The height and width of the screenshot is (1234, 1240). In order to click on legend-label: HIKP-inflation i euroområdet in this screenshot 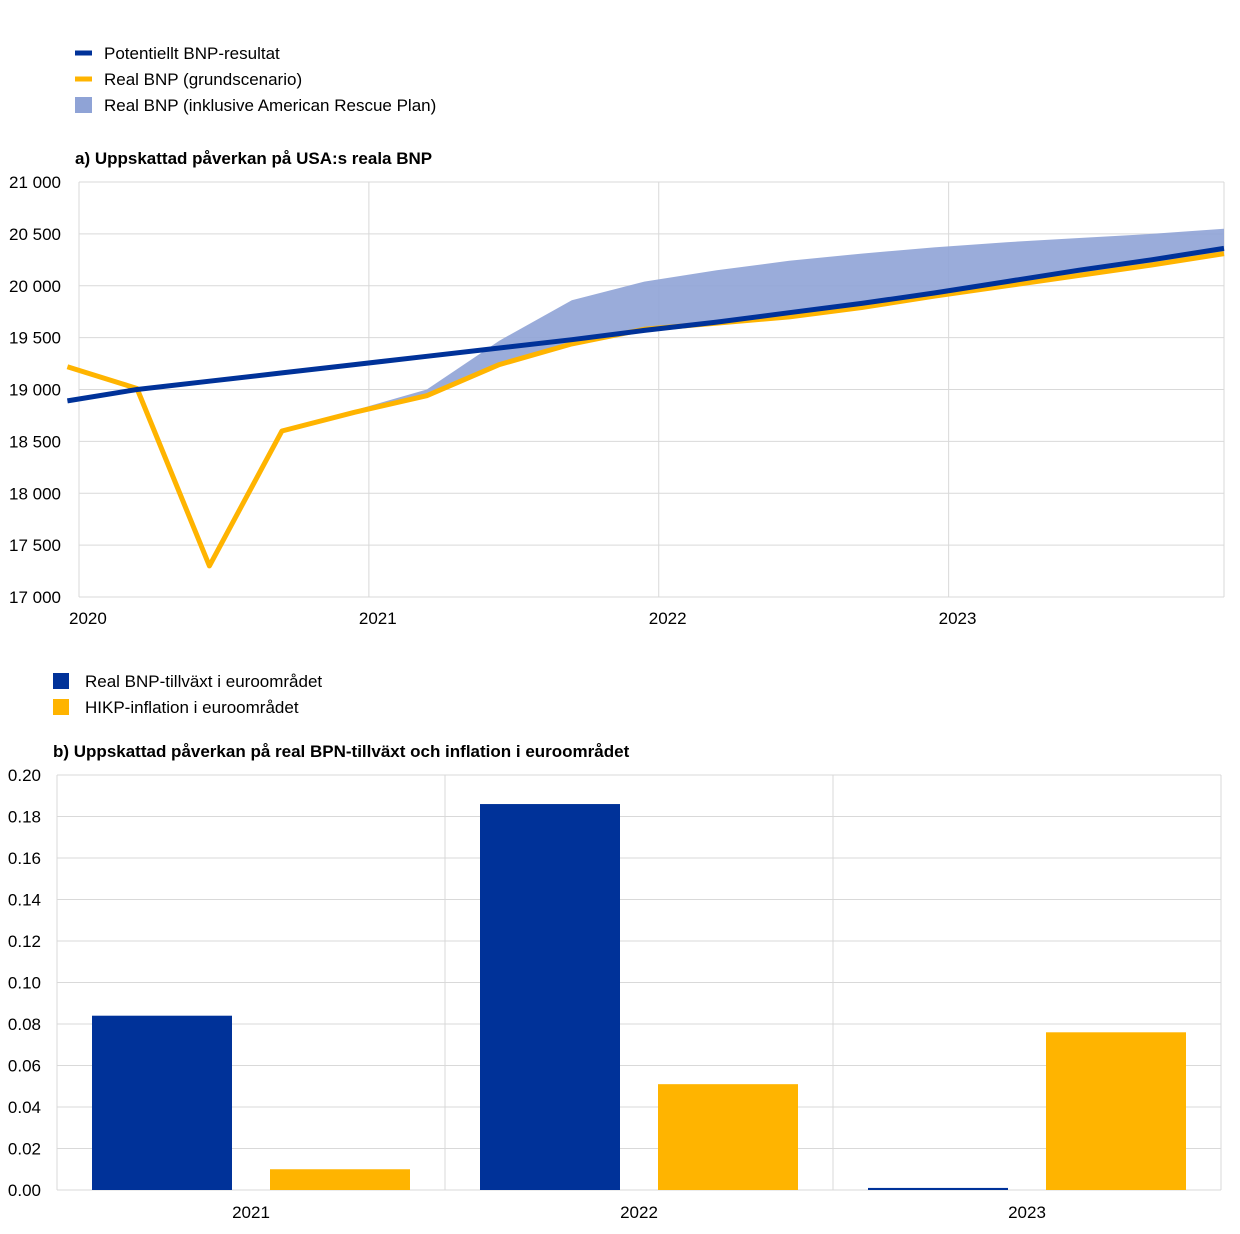, I will do `click(192, 707)`.